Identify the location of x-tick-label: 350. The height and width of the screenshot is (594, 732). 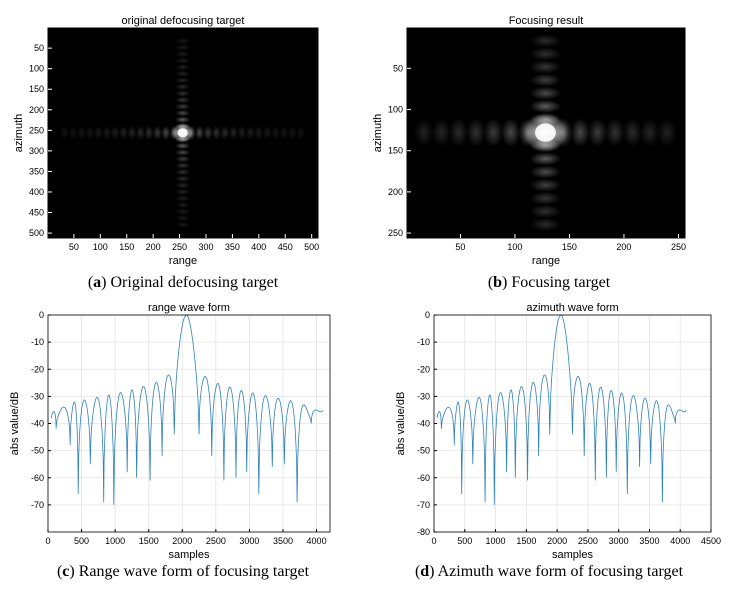
(232, 247).